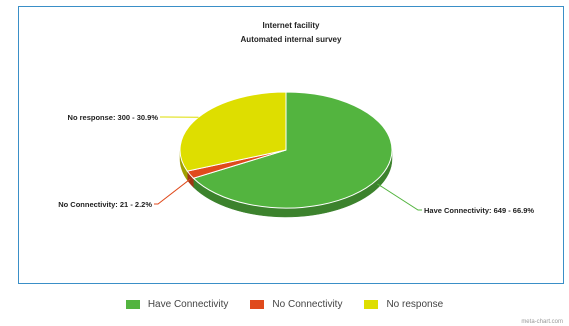 The width and height of the screenshot is (569, 326). I want to click on legend-swatch-have-connectivity, so click(132, 304).